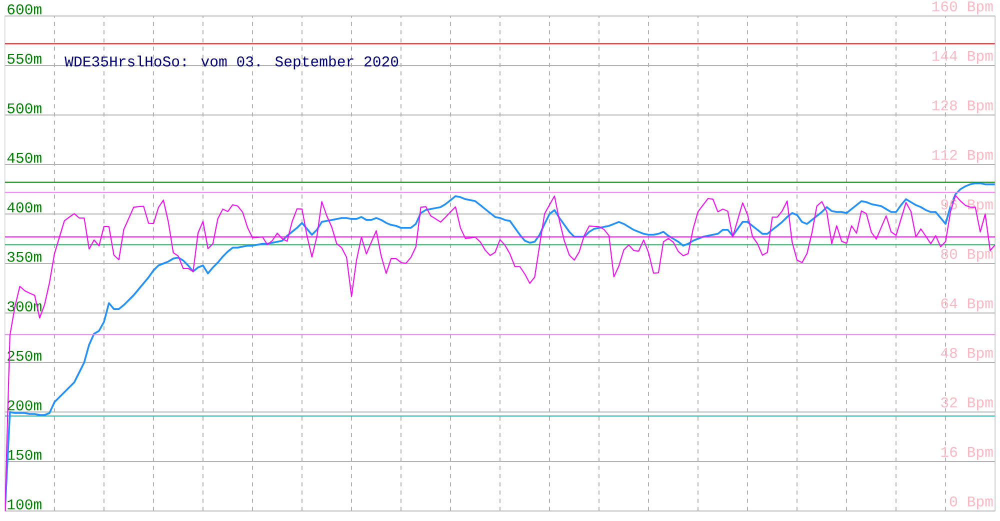  I want to click on y-tick-label: 450m, so click(24, 157).